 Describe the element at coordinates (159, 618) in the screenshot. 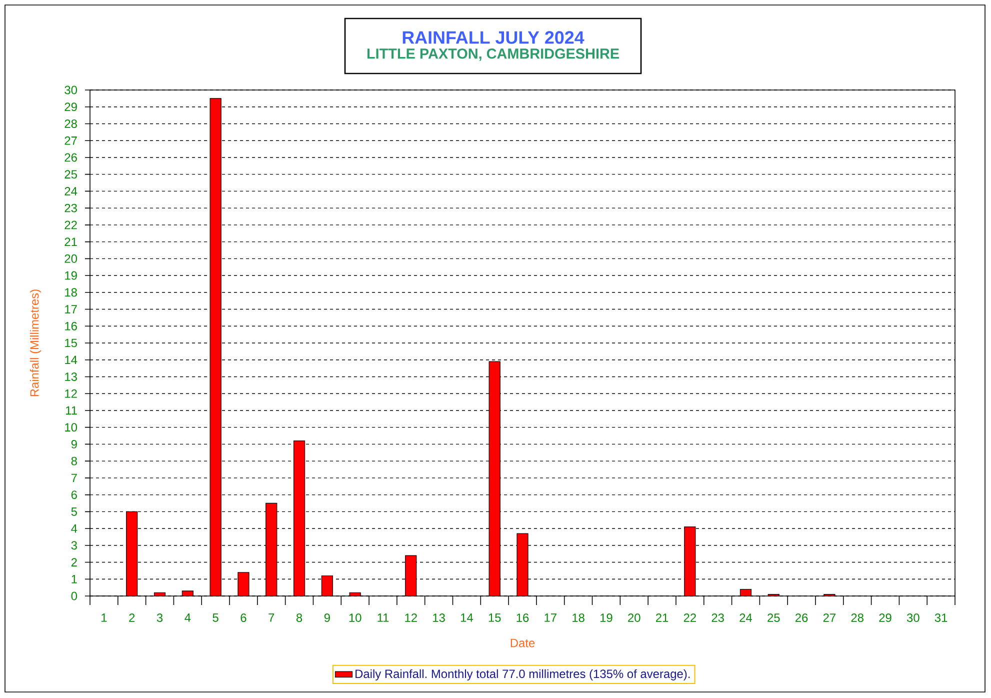

I see `x-tick-label: 3` at that location.